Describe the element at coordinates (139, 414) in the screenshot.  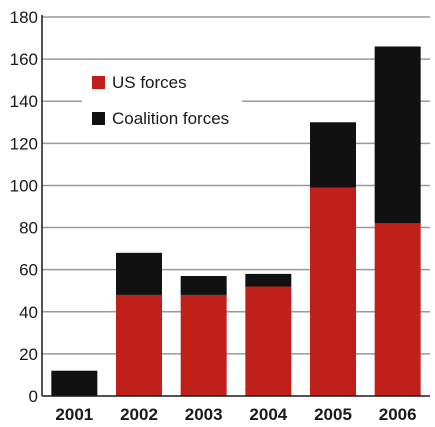
I see `x-tick-label-2002: 2002` at that location.